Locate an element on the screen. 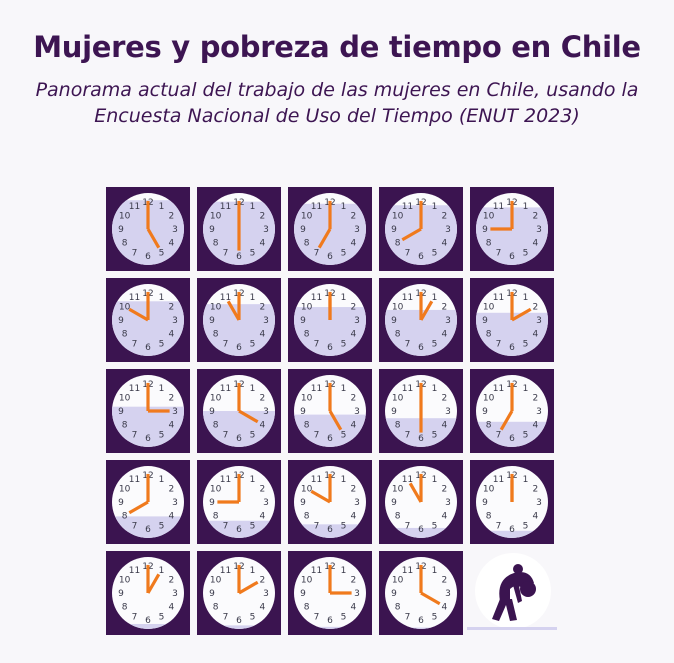  icon-bun is located at coordinates (518, 569).